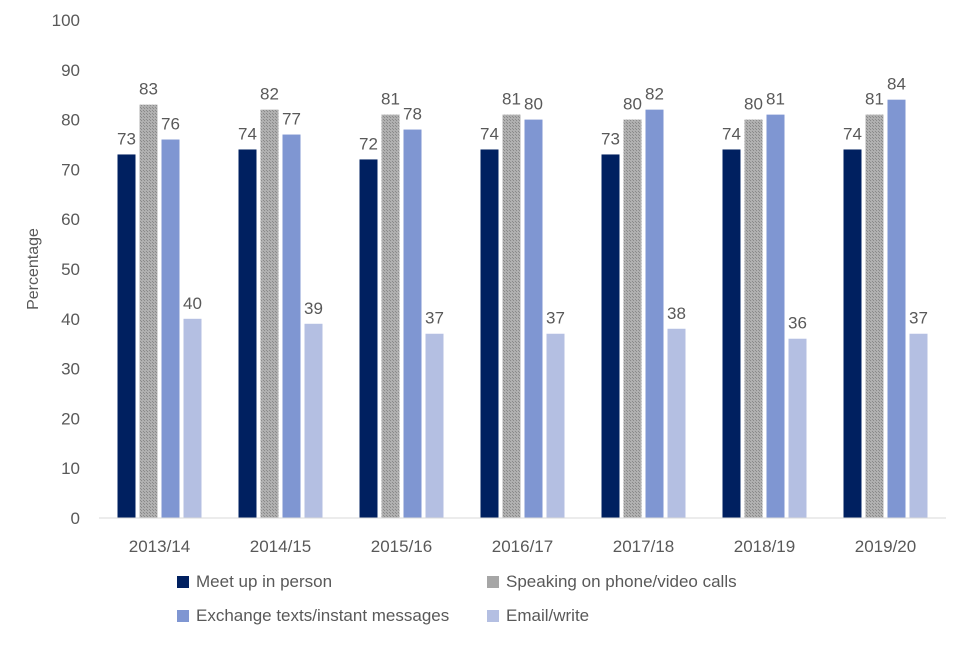 The height and width of the screenshot is (645, 960). Describe the element at coordinates (368, 143) in the screenshot. I see `data-label: 72` at that location.